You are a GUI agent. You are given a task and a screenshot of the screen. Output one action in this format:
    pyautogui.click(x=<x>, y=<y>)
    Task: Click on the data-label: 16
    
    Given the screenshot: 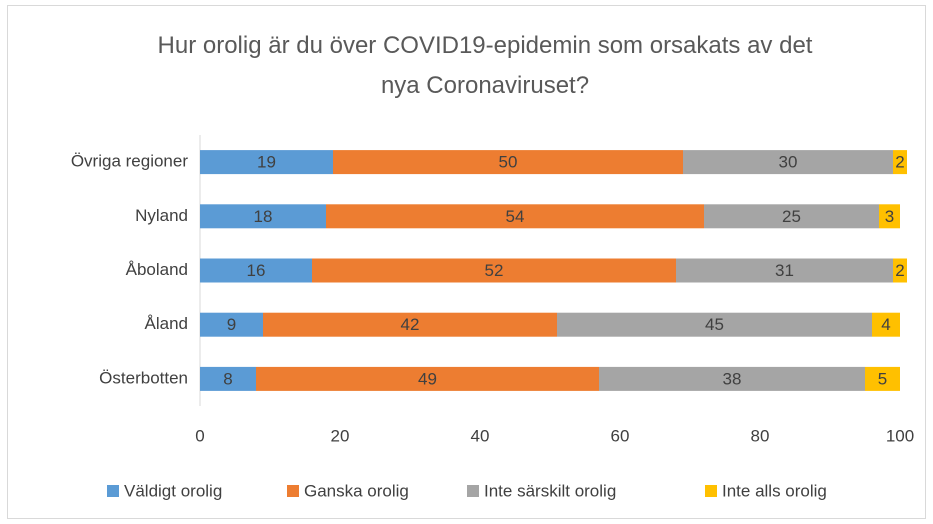 What is the action you would take?
    pyautogui.click(x=256, y=270)
    